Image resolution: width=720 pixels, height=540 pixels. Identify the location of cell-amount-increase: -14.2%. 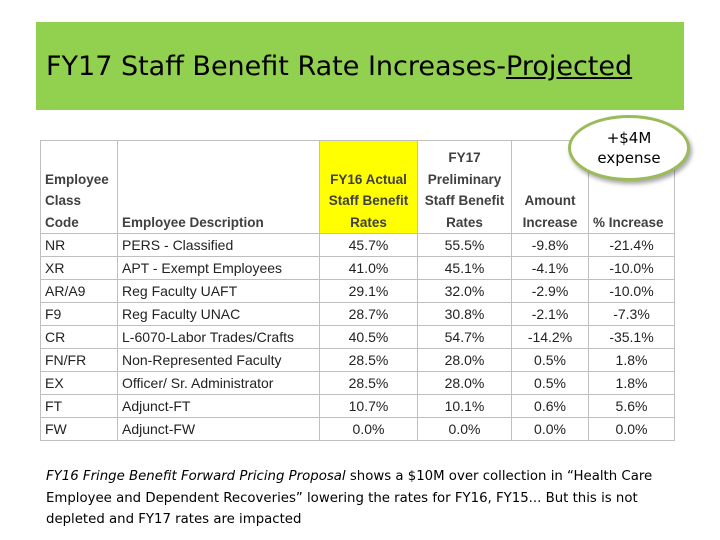
(550, 337).